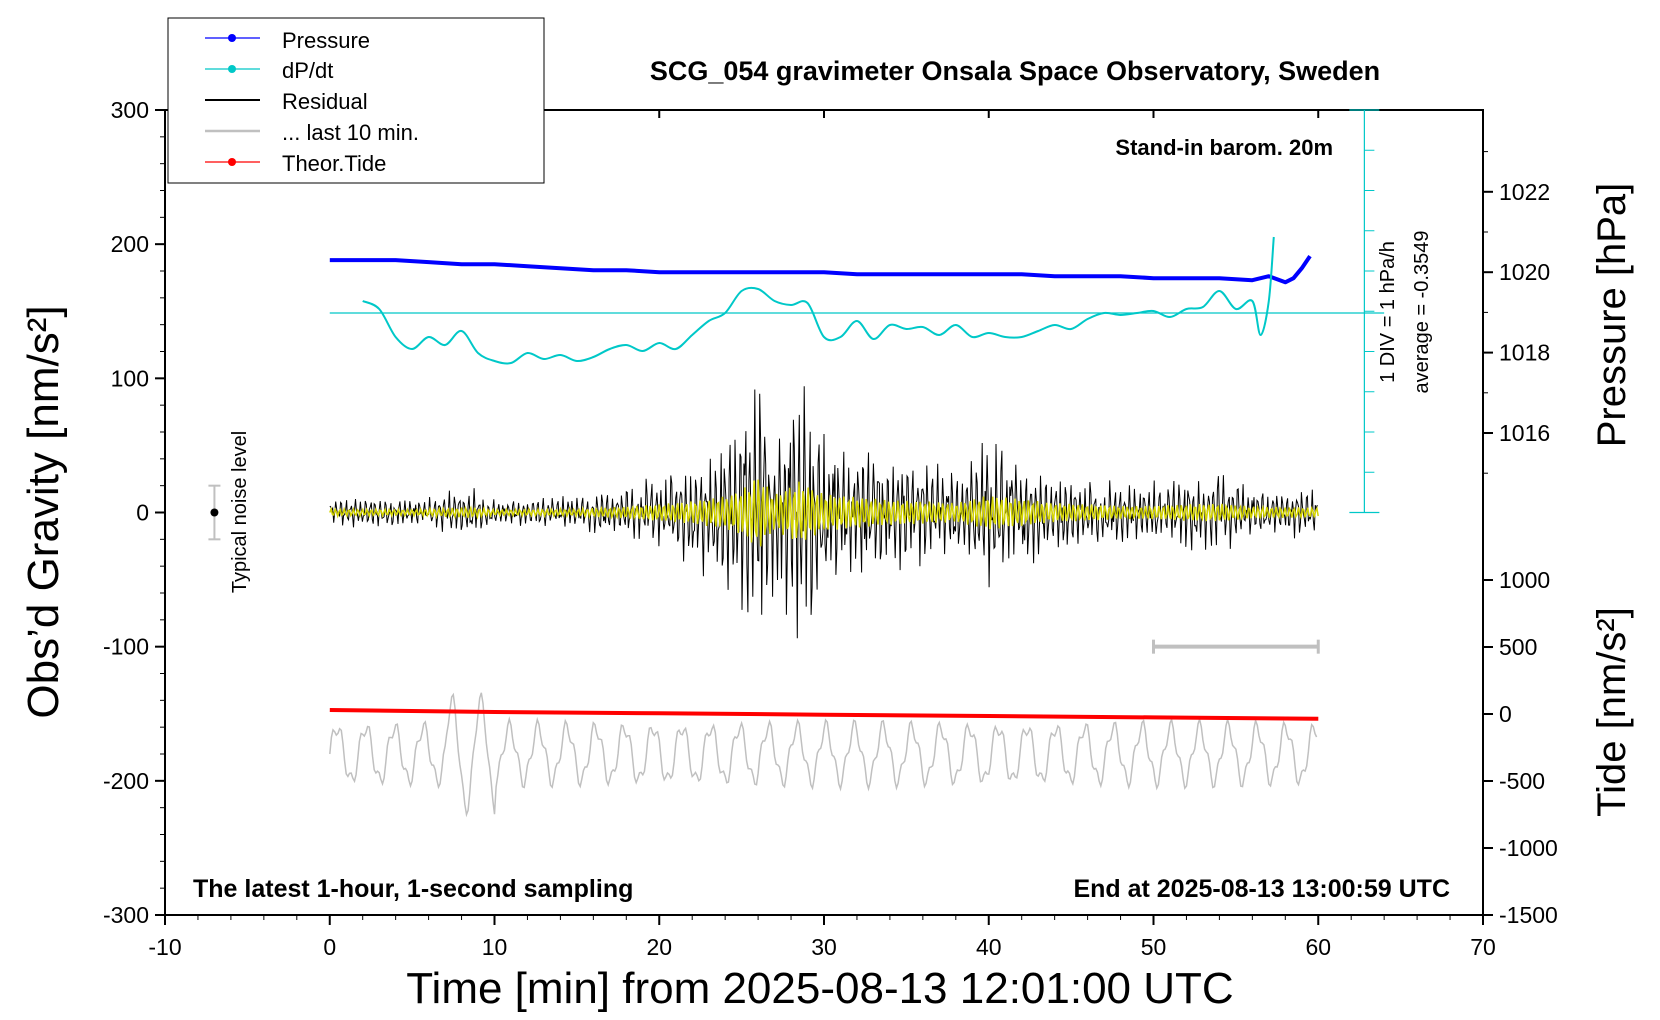 The height and width of the screenshot is (1020, 1660). I want to click on y-tick-label: 300, so click(130, 110).